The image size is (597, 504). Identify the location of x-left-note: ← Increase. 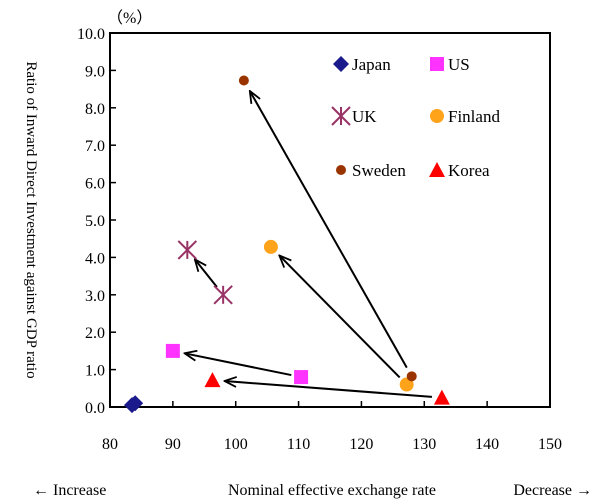
(69, 490).